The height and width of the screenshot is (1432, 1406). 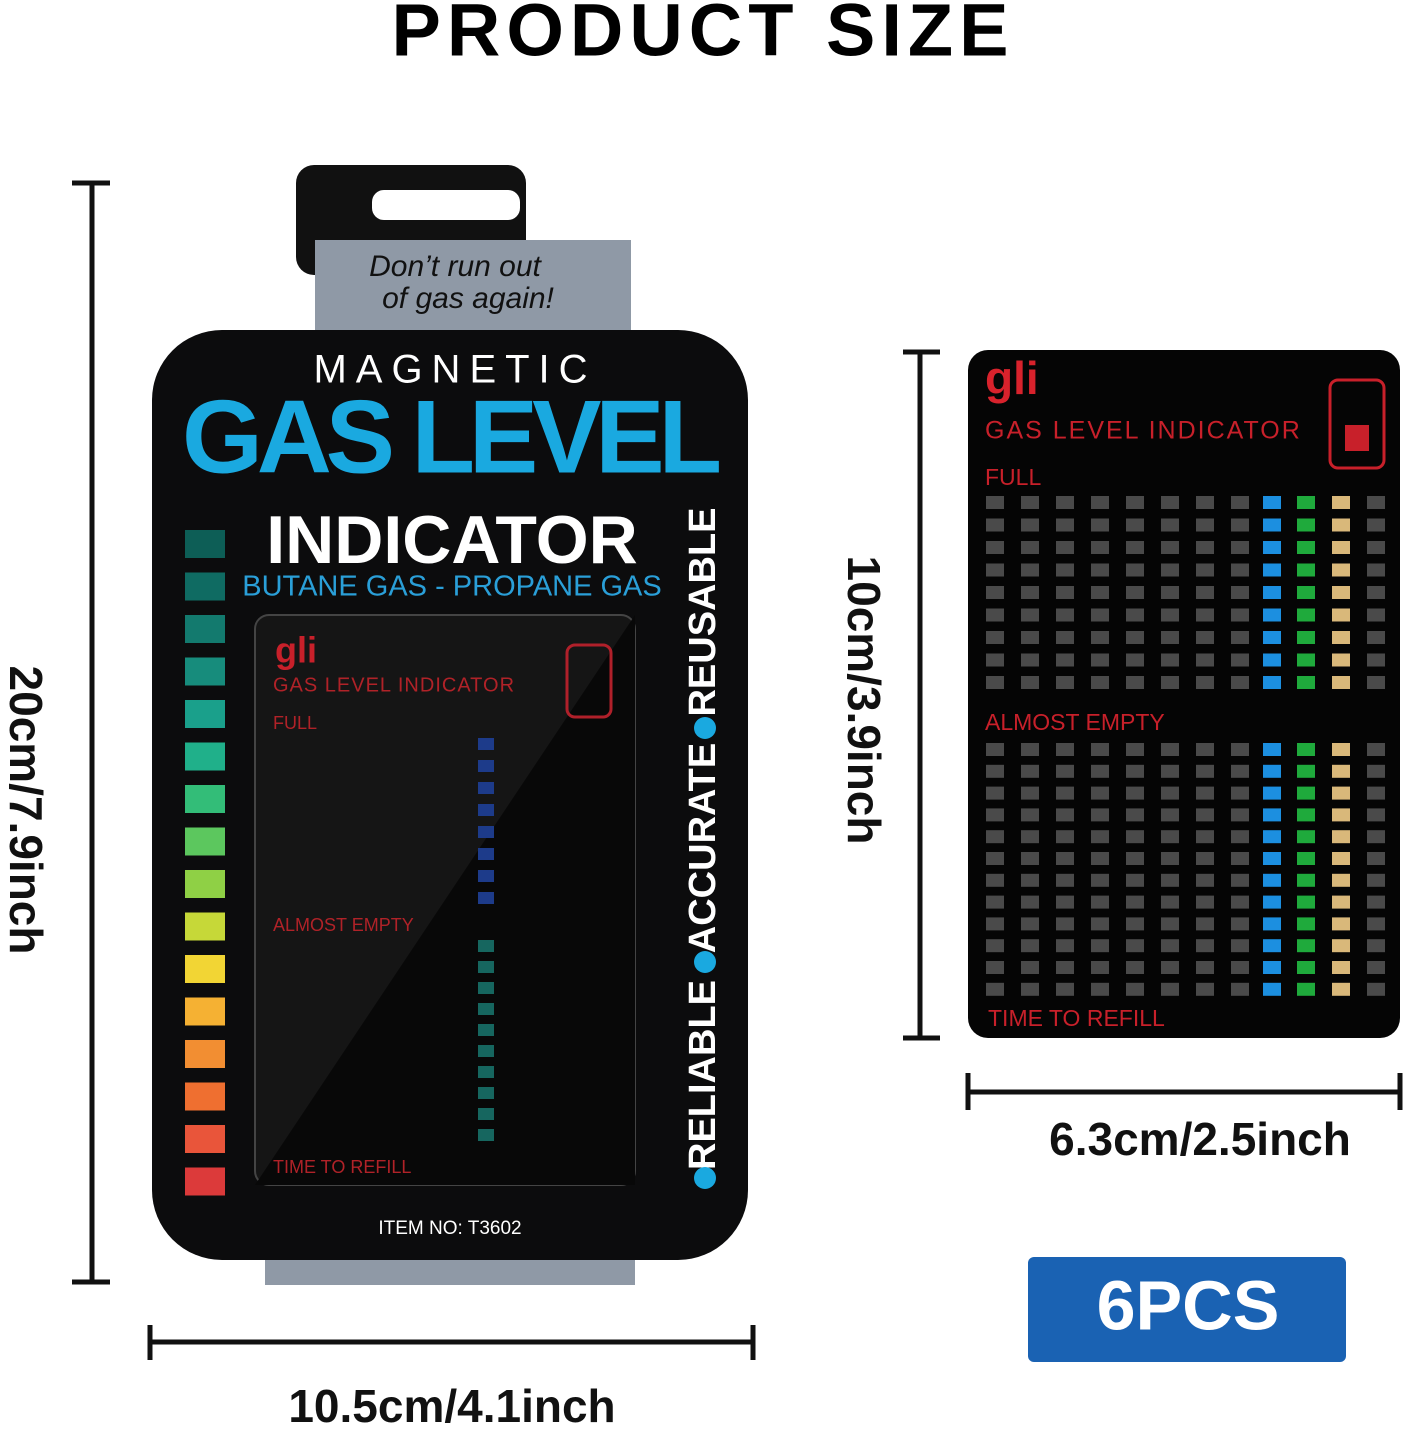 What do you see at coordinates (1357, 438) in the screenshot?
I see `cylinder-fill` at bounding box center [1357, 438].